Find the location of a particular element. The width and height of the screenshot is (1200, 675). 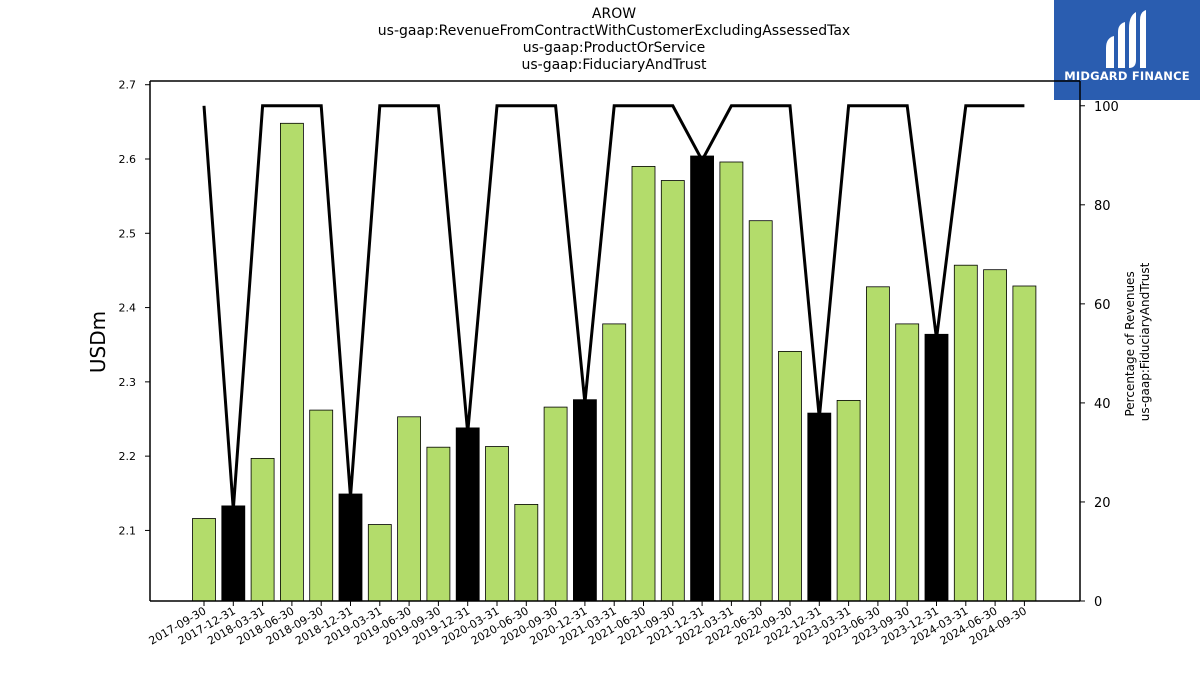

logo-text: MIDGARD FINANCE is located at coordinates (1127, 76).